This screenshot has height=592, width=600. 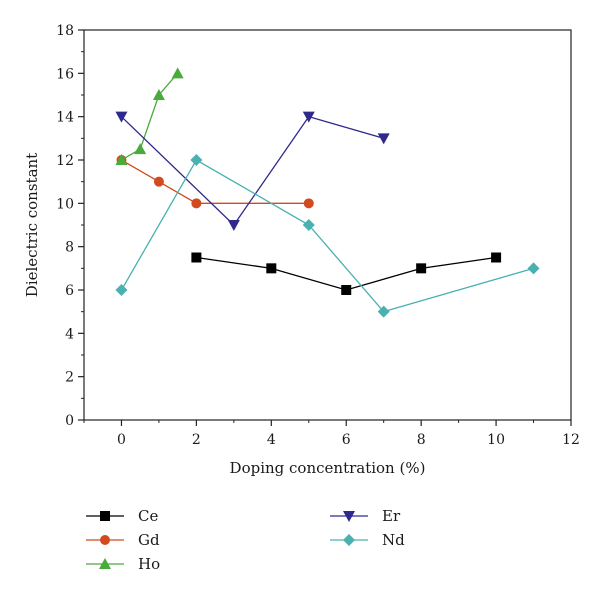 What do you see at coordinates (149, 540) in the screenshot?
I see `legend-label-gd: Gd` at bounding box center [149, 540].